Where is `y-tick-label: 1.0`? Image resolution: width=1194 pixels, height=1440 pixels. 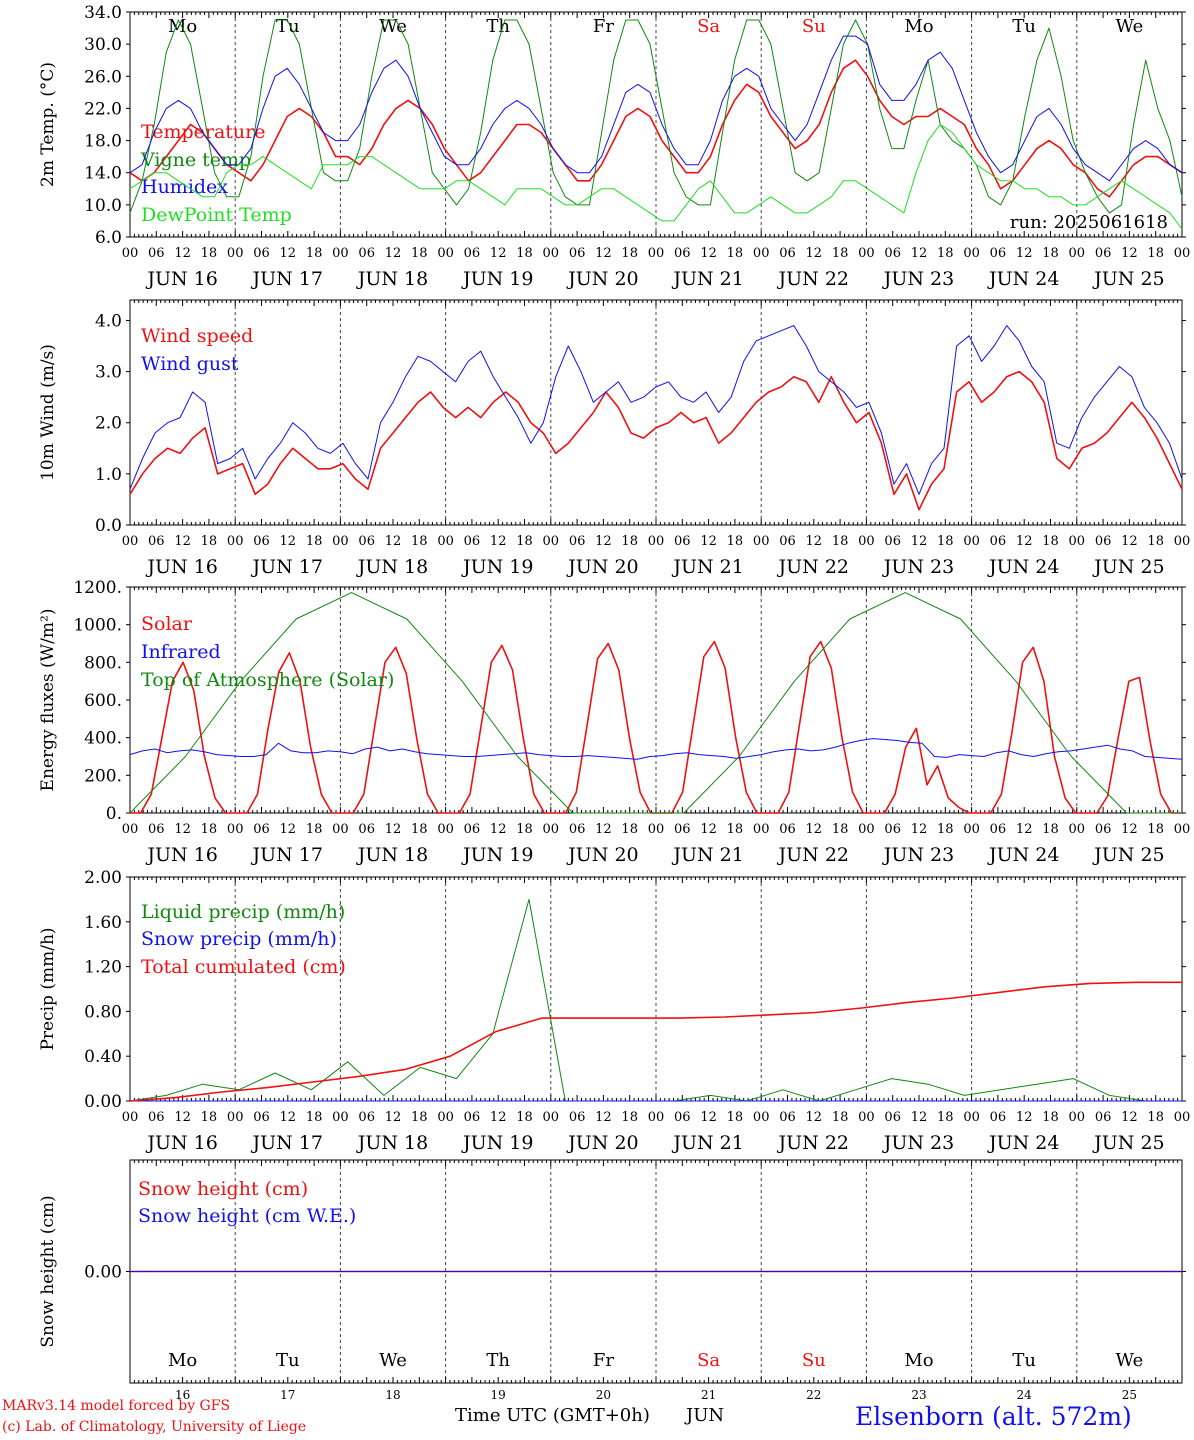
y-tick-label: 1.0 is located at coordinates (108, 475).